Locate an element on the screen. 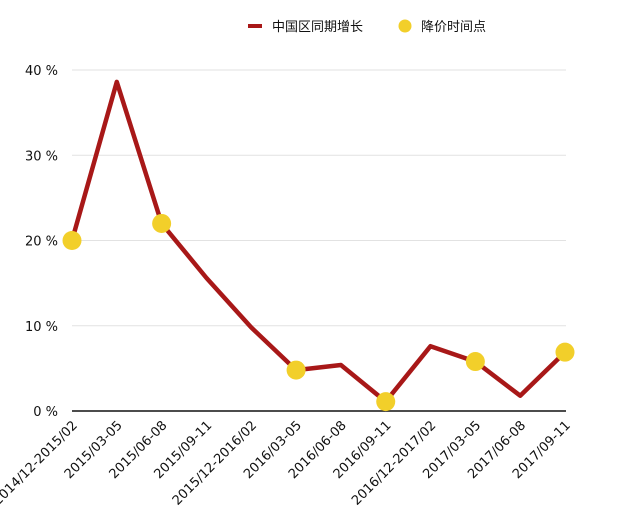 Image resolution: width=640 pixels, height=526 pixels. legend-series-label: 中国区同期增长 is located at coordinates (317, 27).